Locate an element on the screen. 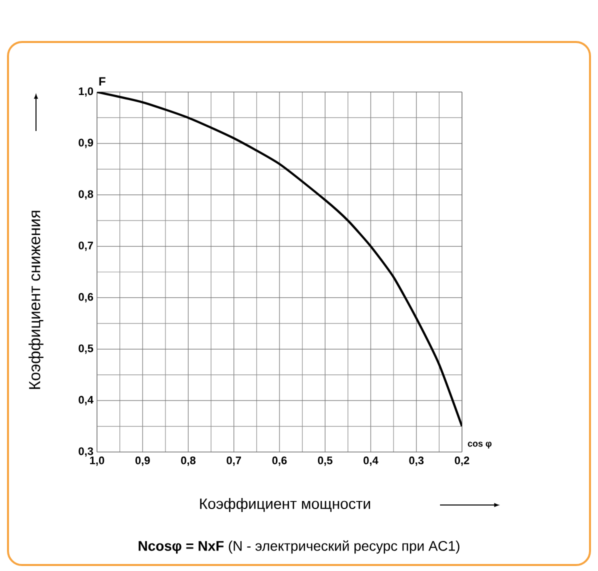 The image size is (598, 571). y-tick-label: 0,8 is located at coordinates (86, 195).